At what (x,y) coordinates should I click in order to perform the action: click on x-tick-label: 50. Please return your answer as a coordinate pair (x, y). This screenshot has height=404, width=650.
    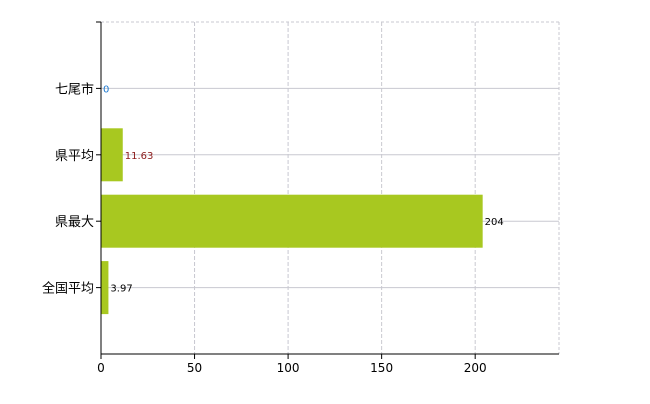
    Looking at the image, I should click on (194, 368).